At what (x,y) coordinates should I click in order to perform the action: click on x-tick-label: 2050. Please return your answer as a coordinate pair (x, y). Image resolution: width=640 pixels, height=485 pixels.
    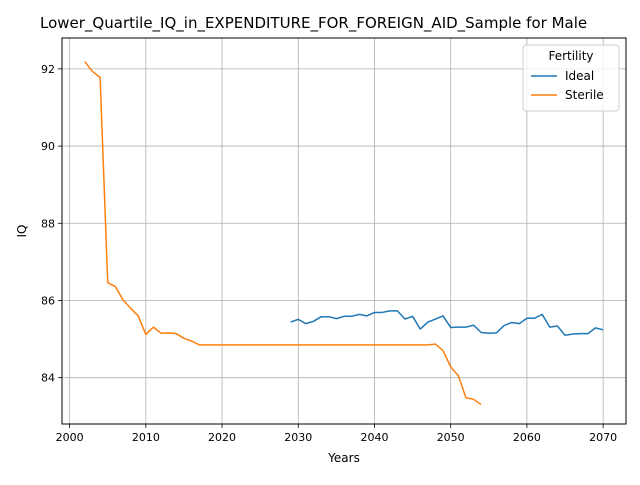
    Looking at the image, I should click on (451, 437).